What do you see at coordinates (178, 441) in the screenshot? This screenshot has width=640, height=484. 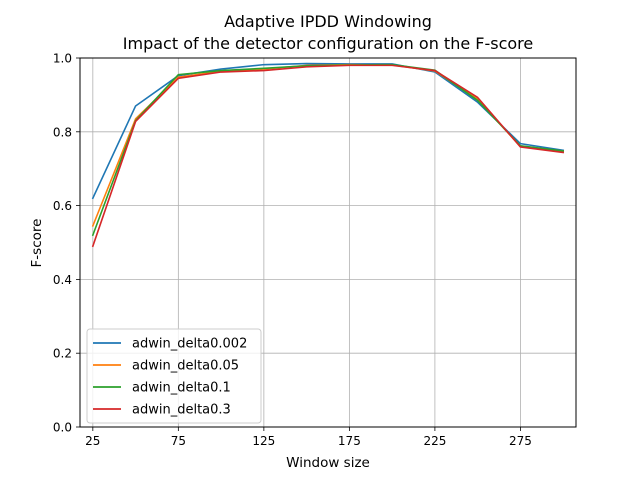 I see `x-tick-label: 75` at bounding box center [178, 441].